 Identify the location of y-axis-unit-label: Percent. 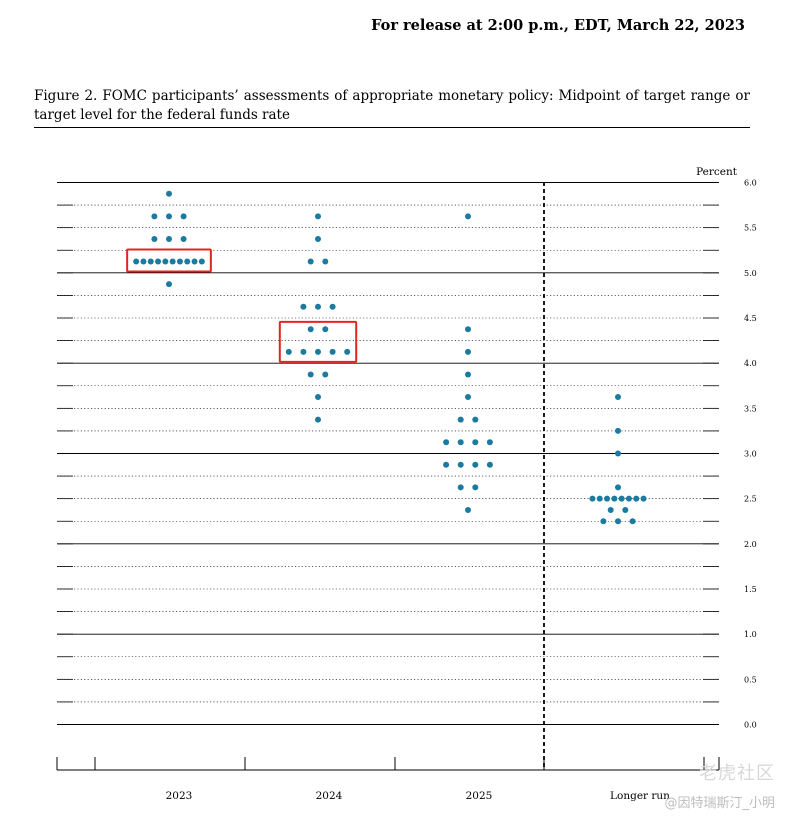
(717, 172).